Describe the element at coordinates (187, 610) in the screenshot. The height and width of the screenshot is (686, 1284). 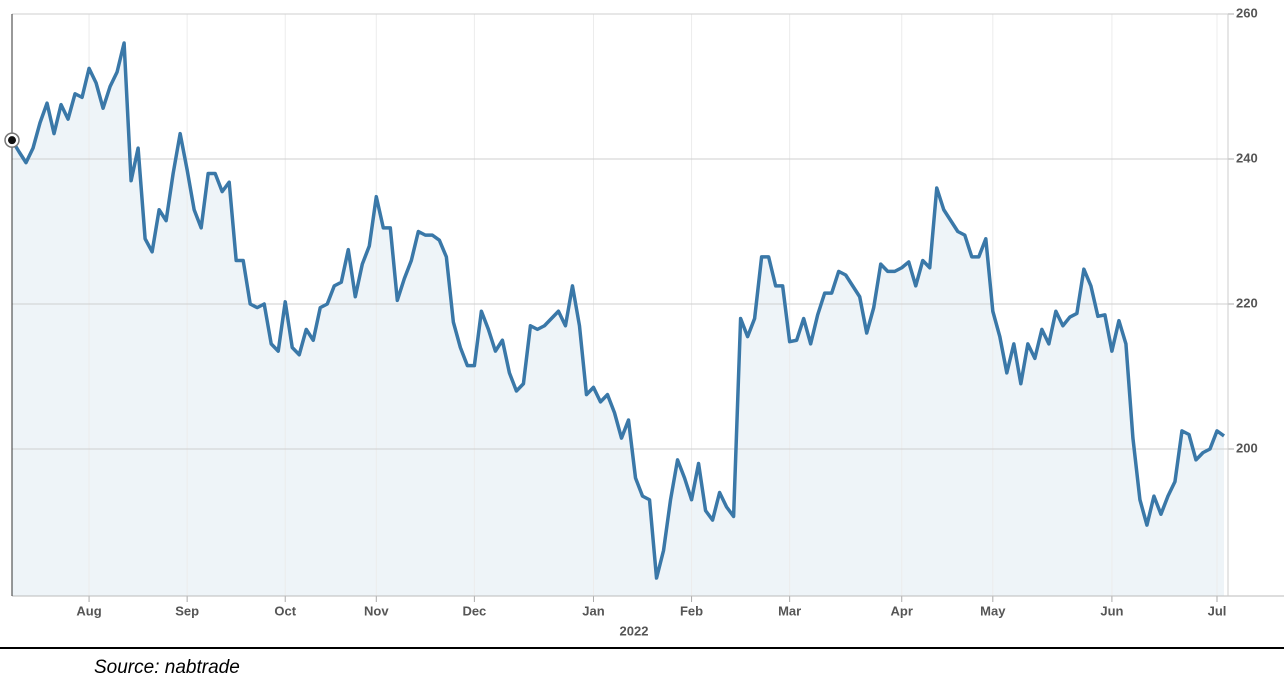
I see `x-tick-label: Sep` at that location.